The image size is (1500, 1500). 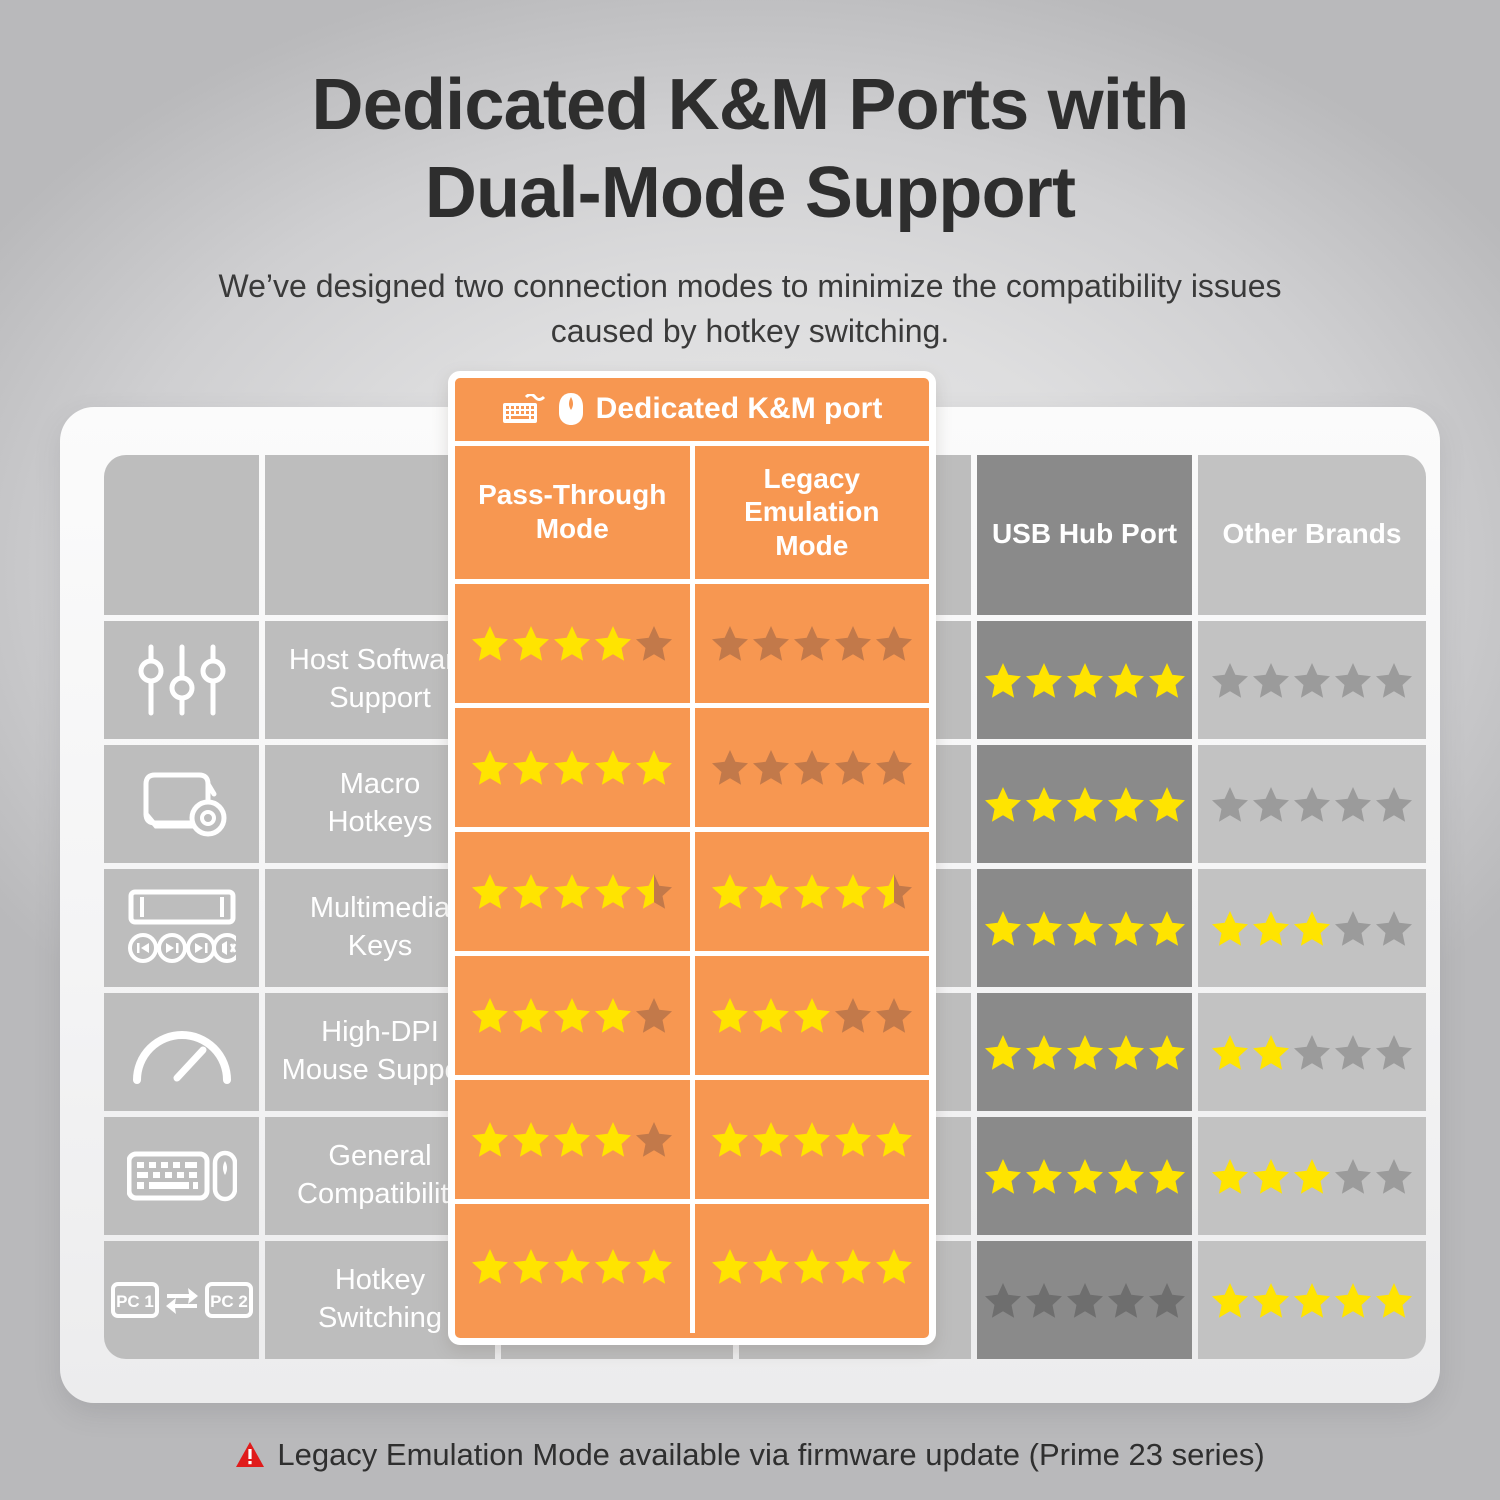 I want to click on row-feature-cell-5: Hotkey Switching, so click(x=380, y=1299).